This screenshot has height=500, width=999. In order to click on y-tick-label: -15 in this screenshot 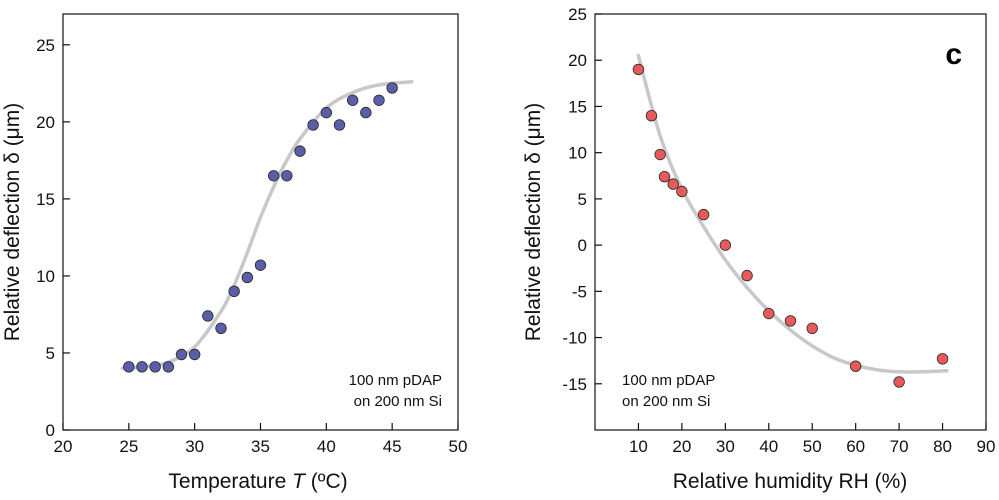, I will do `click(574, 384)`.